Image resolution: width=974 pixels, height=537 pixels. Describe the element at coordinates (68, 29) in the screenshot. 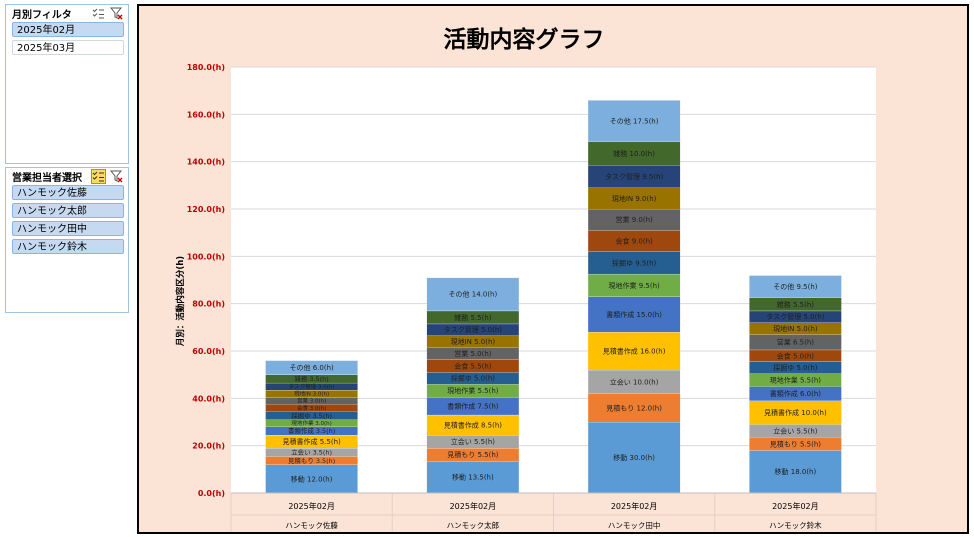

I see `month-filter-item: 2025年02月` at that location.